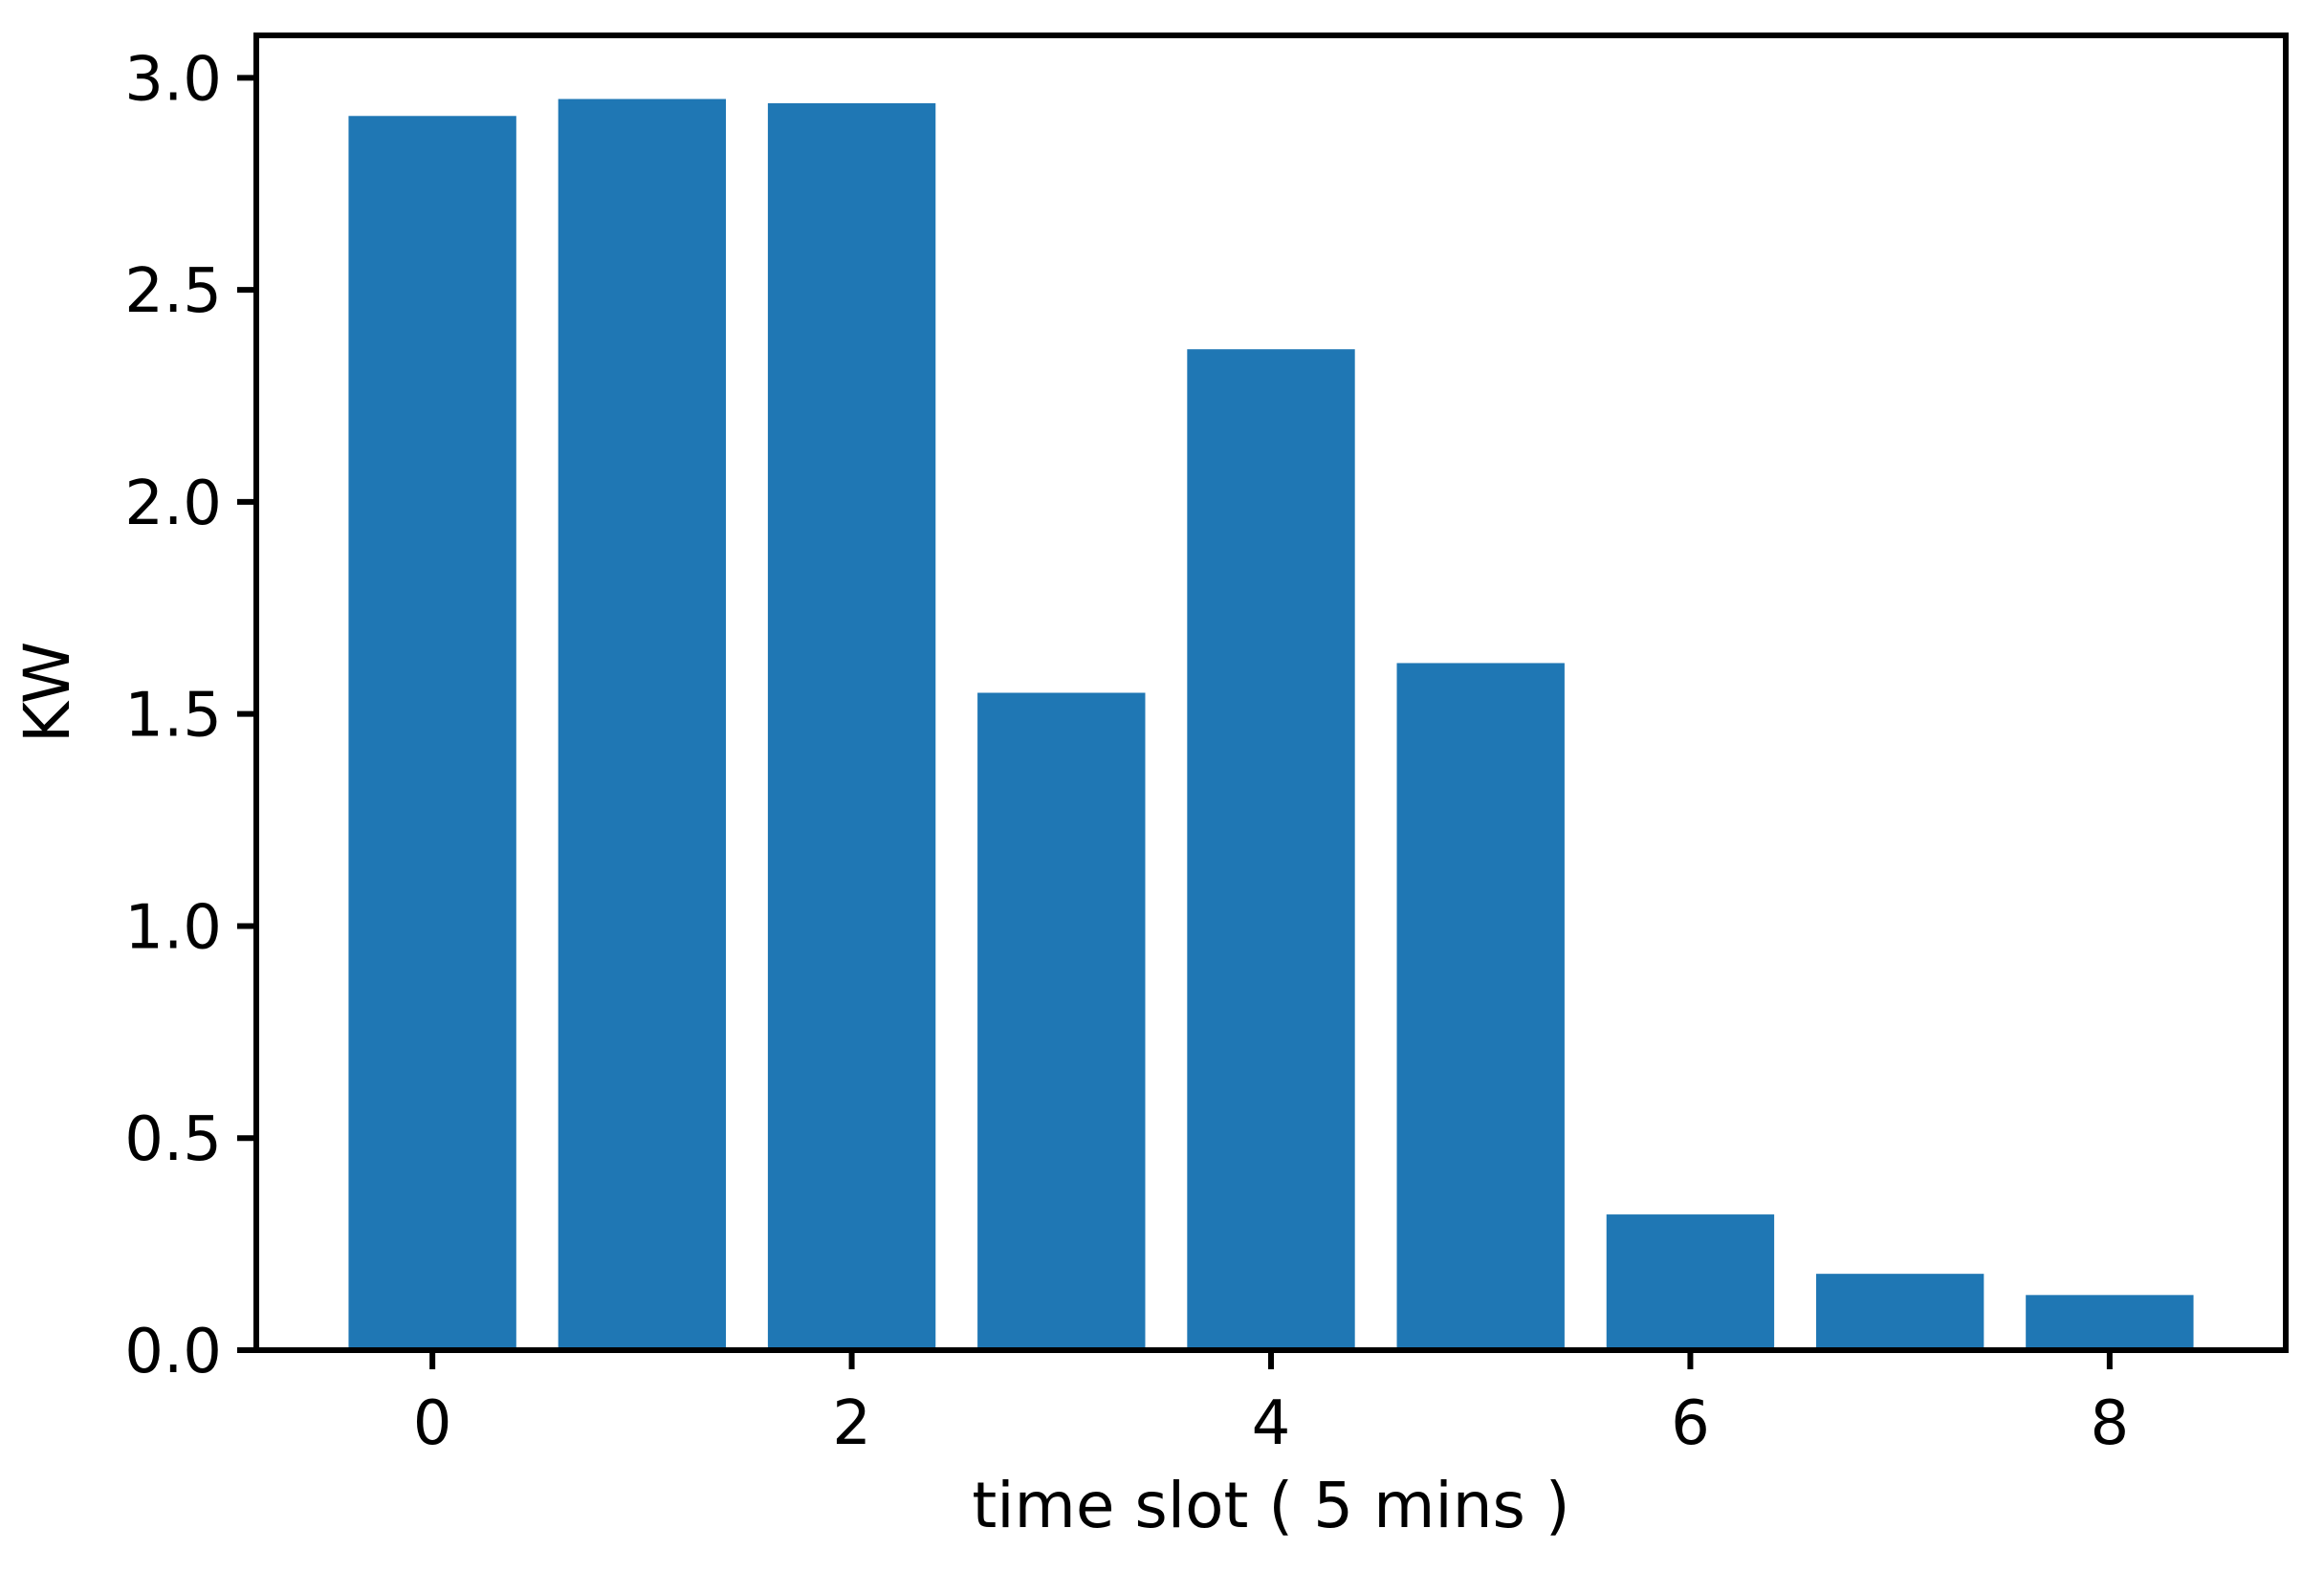  What do you see at coordinates (173, 291) in the screenshot?
I see `y-tick-label: 2.5` at bounding box center [173, 291].